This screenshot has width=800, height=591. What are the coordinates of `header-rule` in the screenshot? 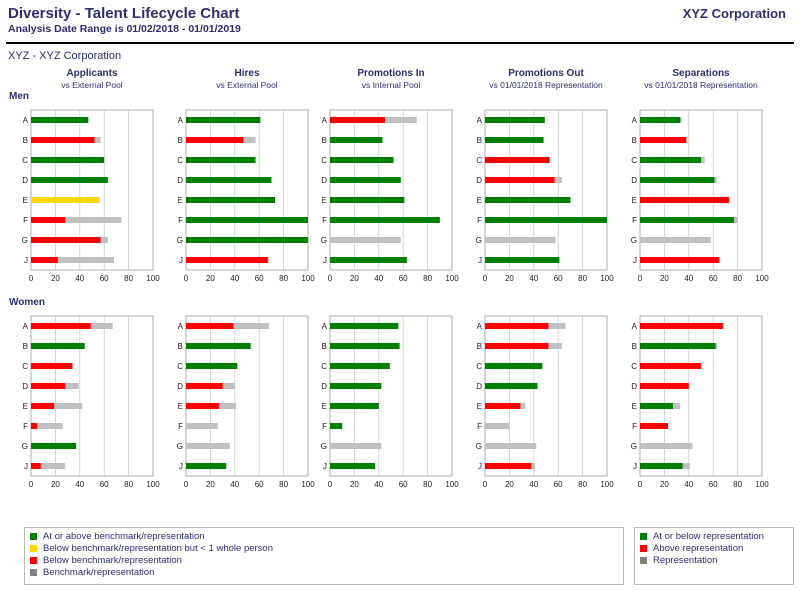 It's located at (400, 43).